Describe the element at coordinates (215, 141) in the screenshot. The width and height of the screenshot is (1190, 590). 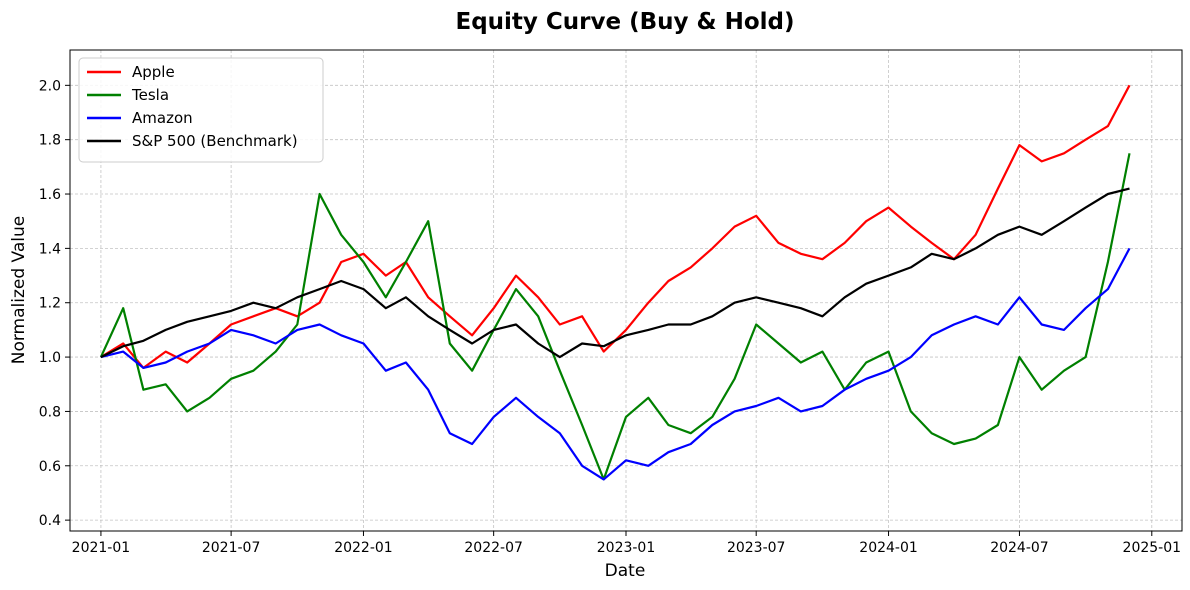
I see `legend-label-3: S&P 500 (Benchmark)` at that location.